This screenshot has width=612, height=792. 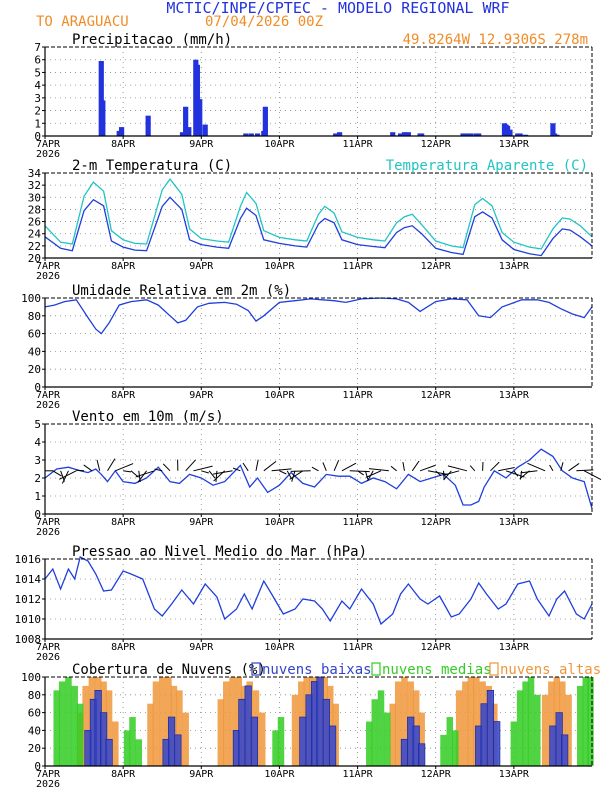 I want to click on panel-title: Umidade Relativa em 2m (%), so click(x=181, y=291).